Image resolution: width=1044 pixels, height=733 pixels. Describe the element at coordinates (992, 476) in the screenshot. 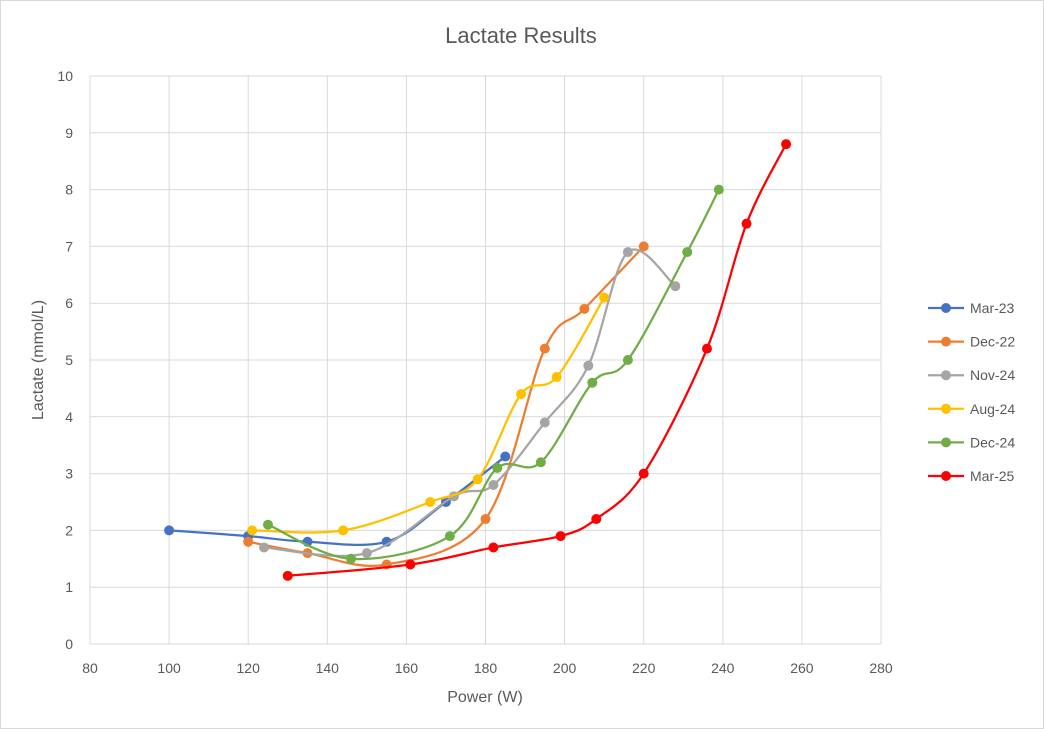

I see `legend-label-mar-25: Mar-25` at that location.